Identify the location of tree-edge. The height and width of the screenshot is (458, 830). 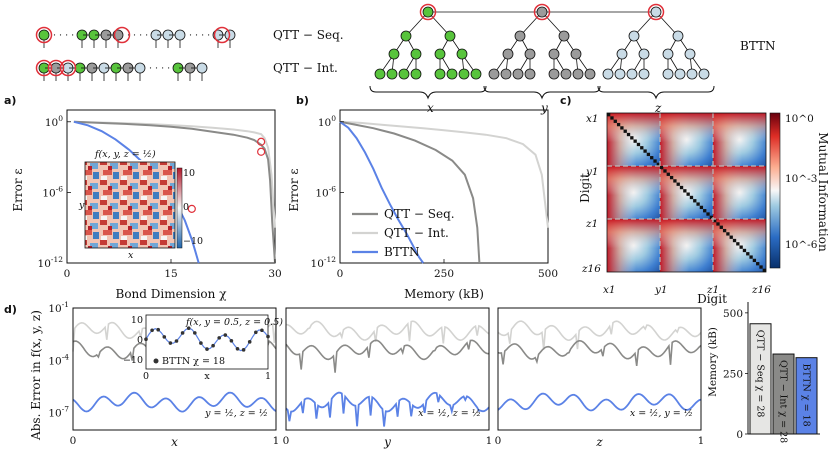
(553, 24).